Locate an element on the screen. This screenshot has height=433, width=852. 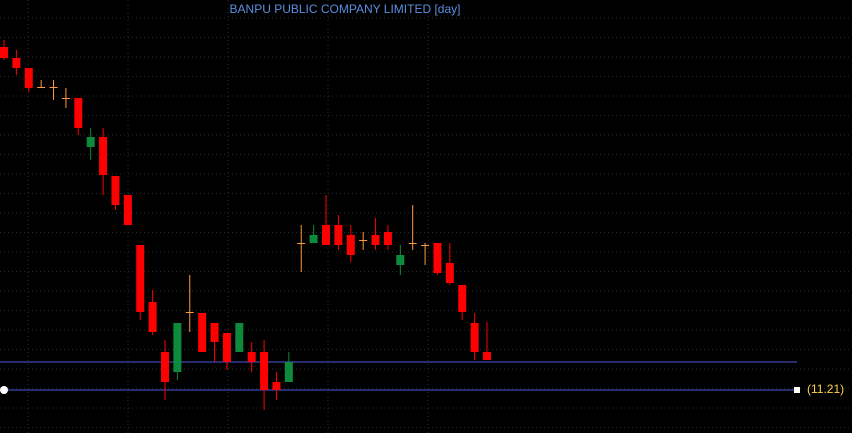
chart-title: BANPU PUBLIC COMPANY LIMITED [day] is located at coordinates (345, 9).